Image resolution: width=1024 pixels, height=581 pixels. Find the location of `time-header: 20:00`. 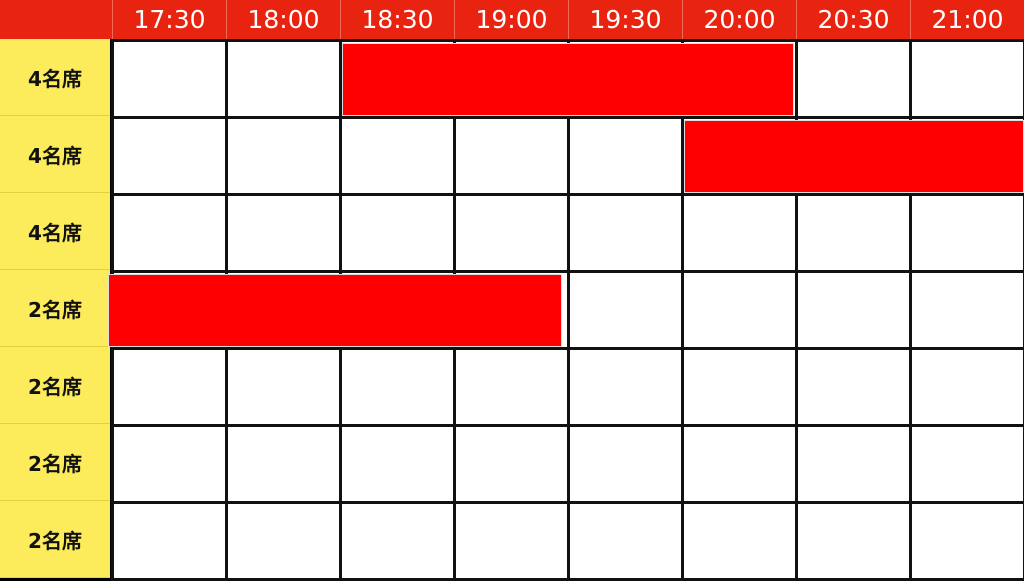

time-header: 20:00 is located at coordinates (739, 19).